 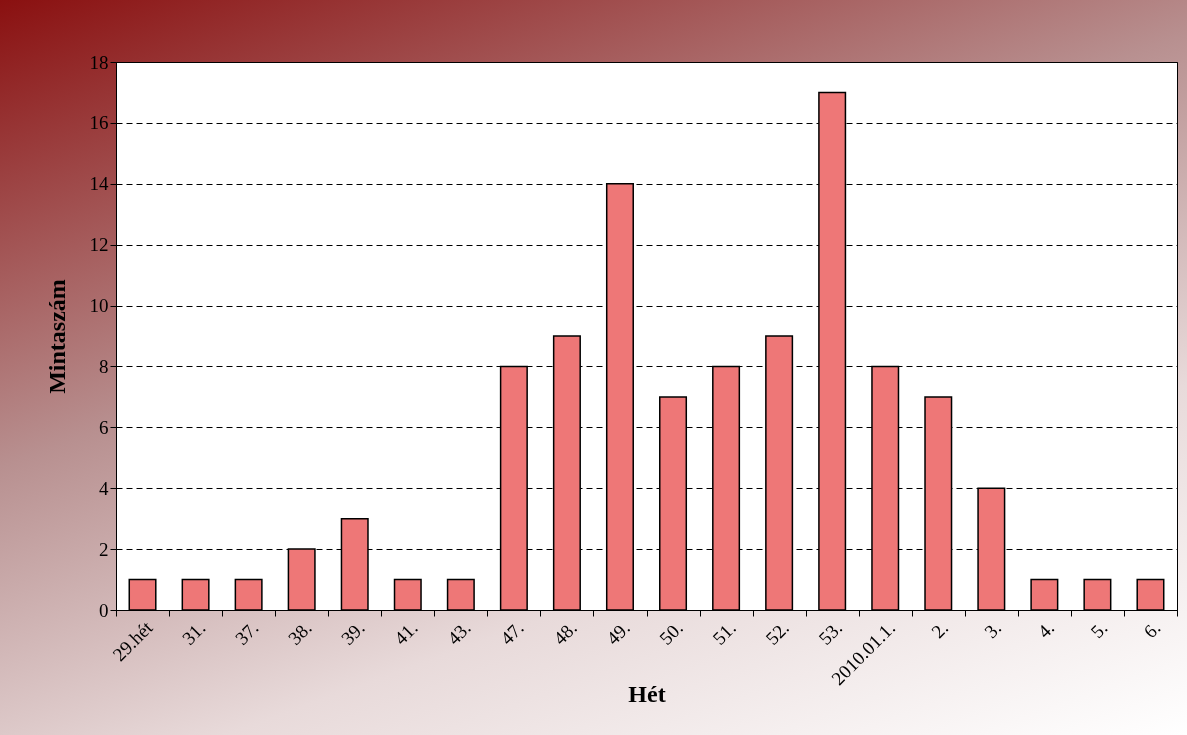 I want to click on x-tick-label: 5., so click(x=1099, y=630).